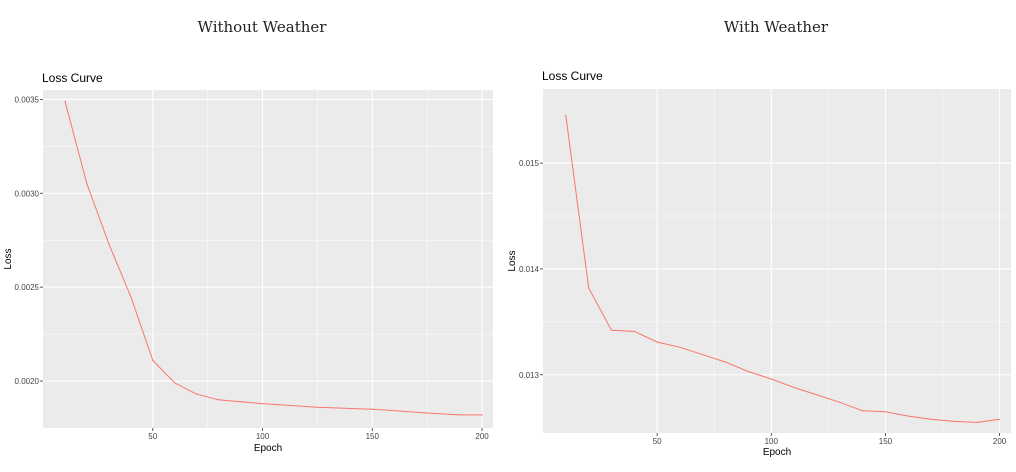  Describe the element at coordinates (27, 99) in the screenshot. I see `y-tick-label: 0.0035` at that location.